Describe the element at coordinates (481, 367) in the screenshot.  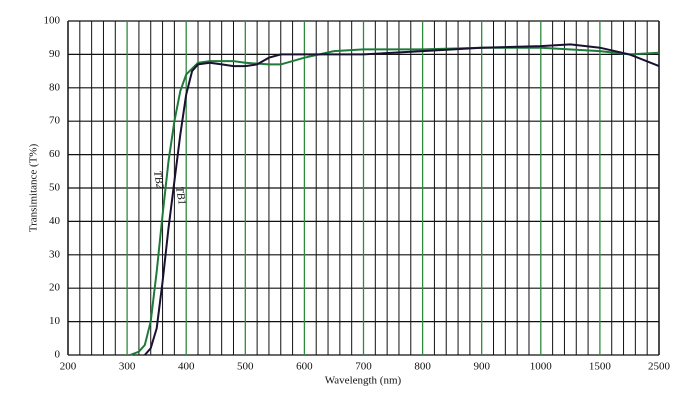
I see `x-tick-label: 900` at that location.